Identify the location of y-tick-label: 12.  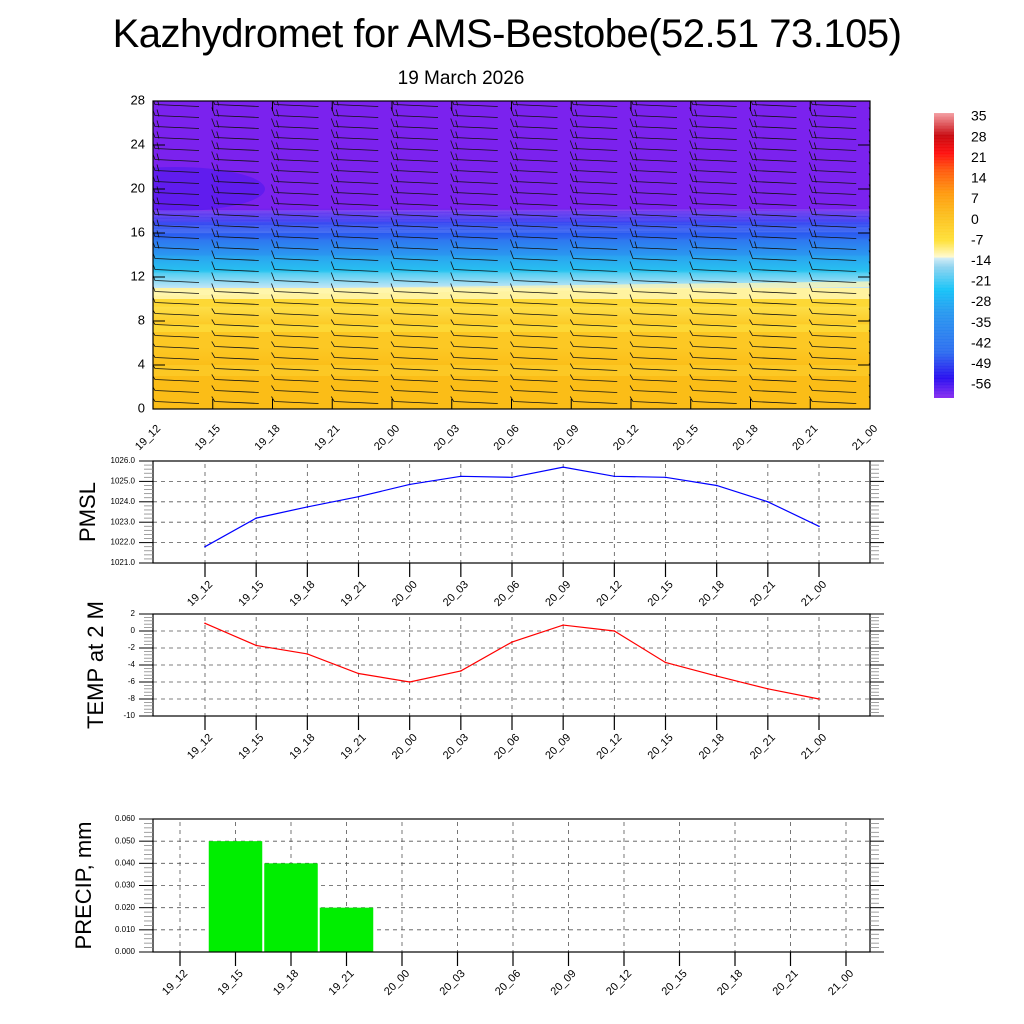
(138, 275).